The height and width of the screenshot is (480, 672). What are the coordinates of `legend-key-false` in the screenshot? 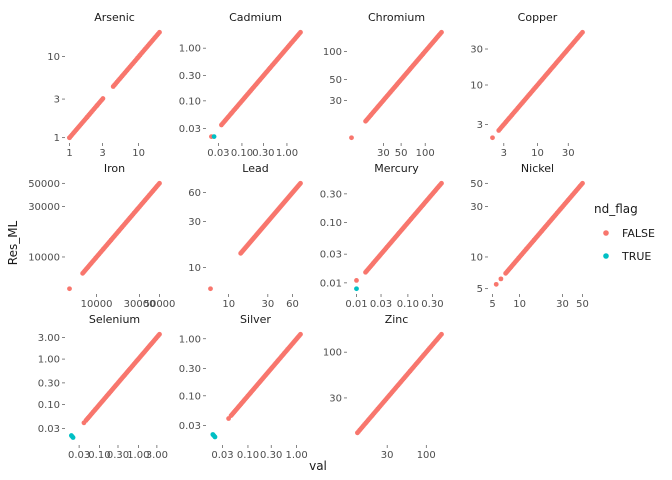 It's located at (606, 233).